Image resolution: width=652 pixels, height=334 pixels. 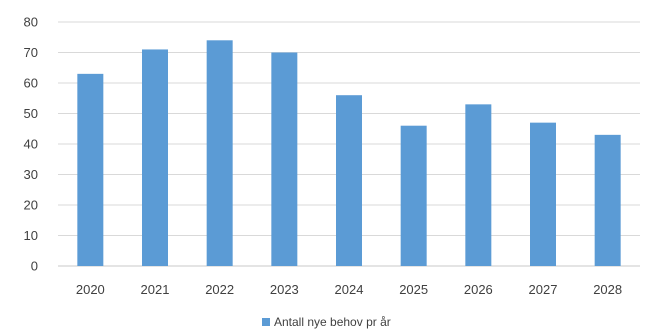 I want to click on y-tick-label: 40, so click(x=31, y=144).